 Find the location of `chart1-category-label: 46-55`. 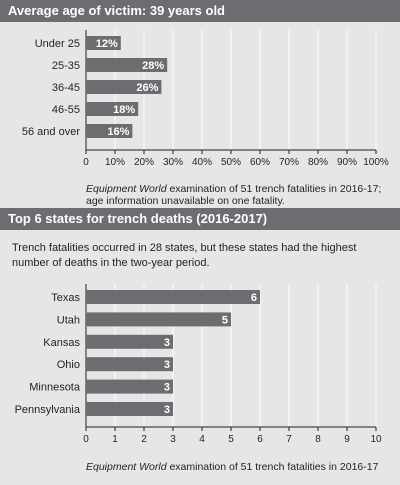

chart1-category-label: 46-55 is located at coordinates (66, 110).